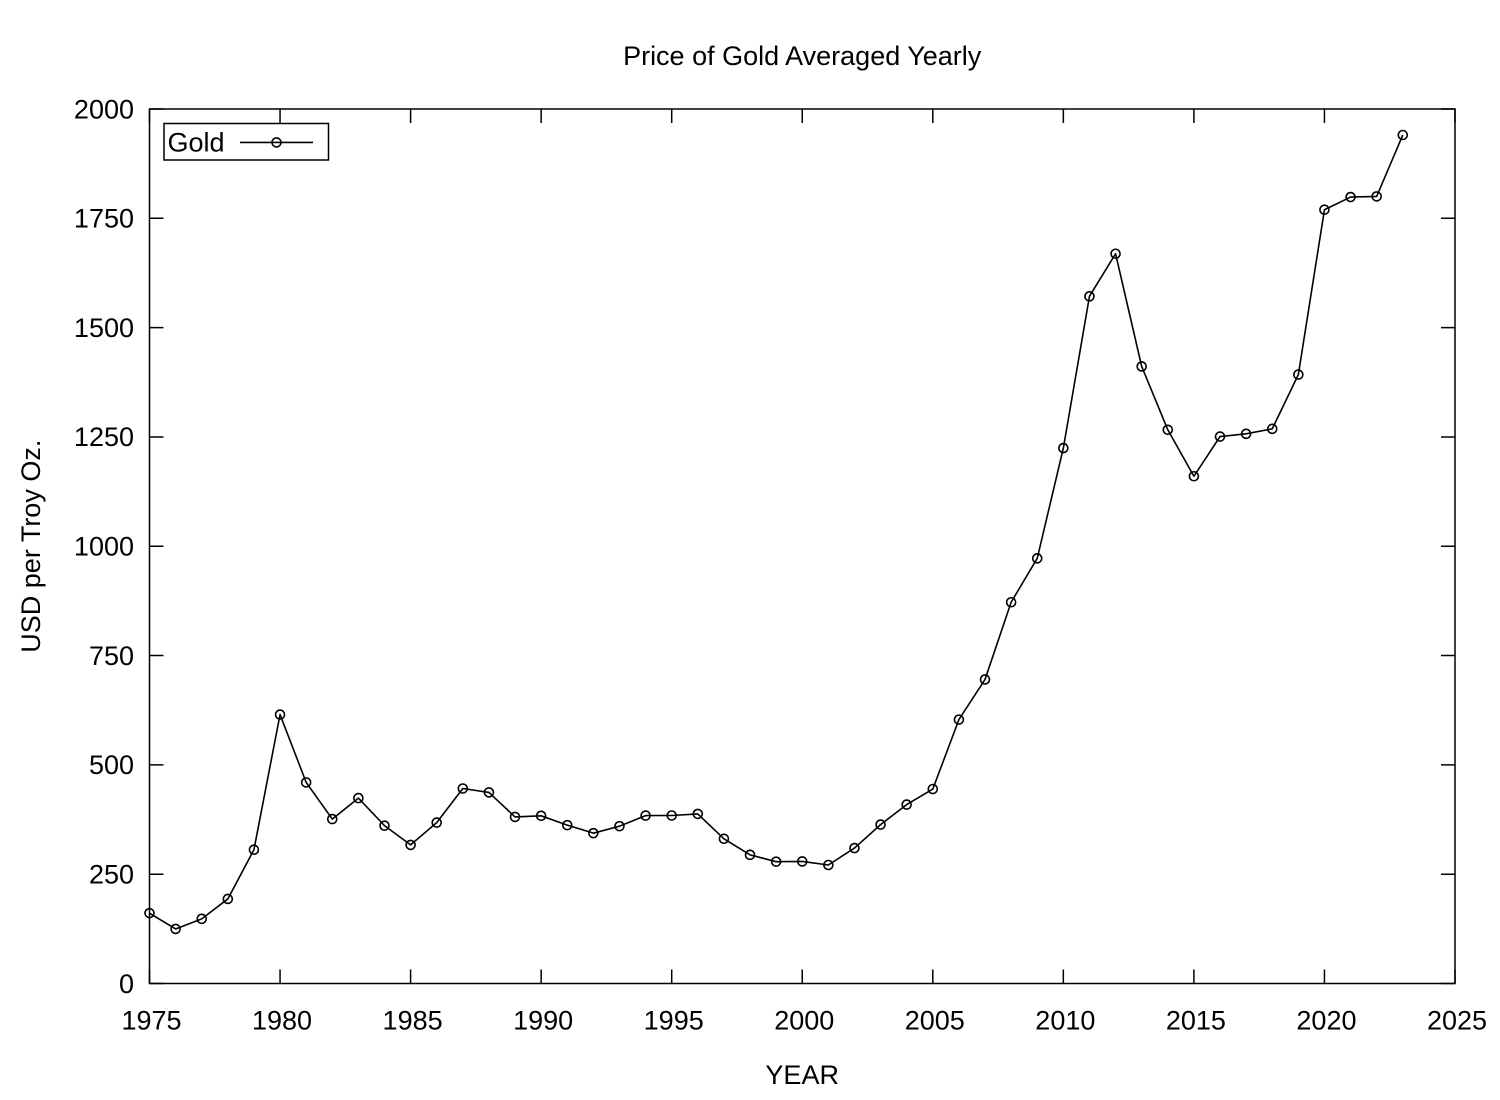 The height and width of the screenshot is (1100, 1500). I want to click on svg-text: 2025, so click(1457, 1021).